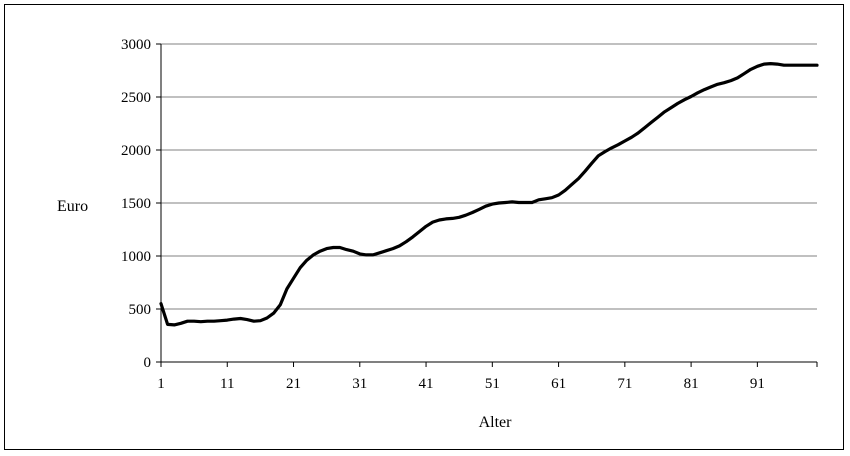 The height and width of the screenshot is (456, 850). I want to click on y-axis-title: Euro, so click(72, 206).